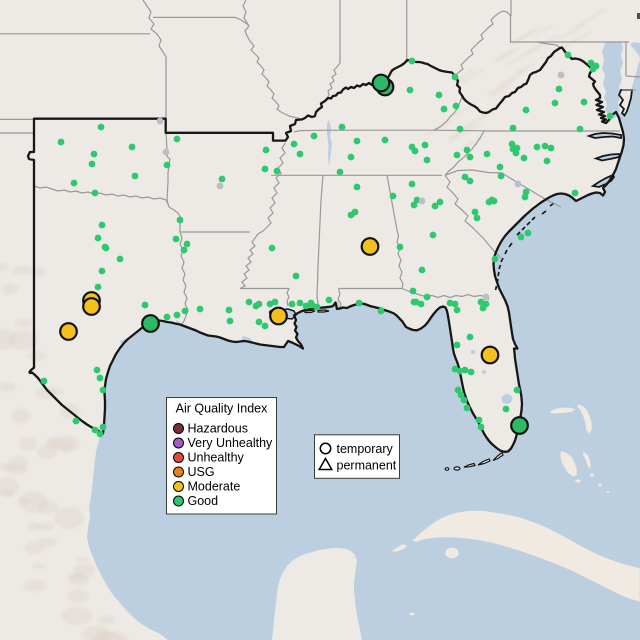 This screenshot has height=640, width=640. What do you see at coordinates (367, 466) in the screenshot?
I see `svg-text: permanent` at bounding box center [367, 466].